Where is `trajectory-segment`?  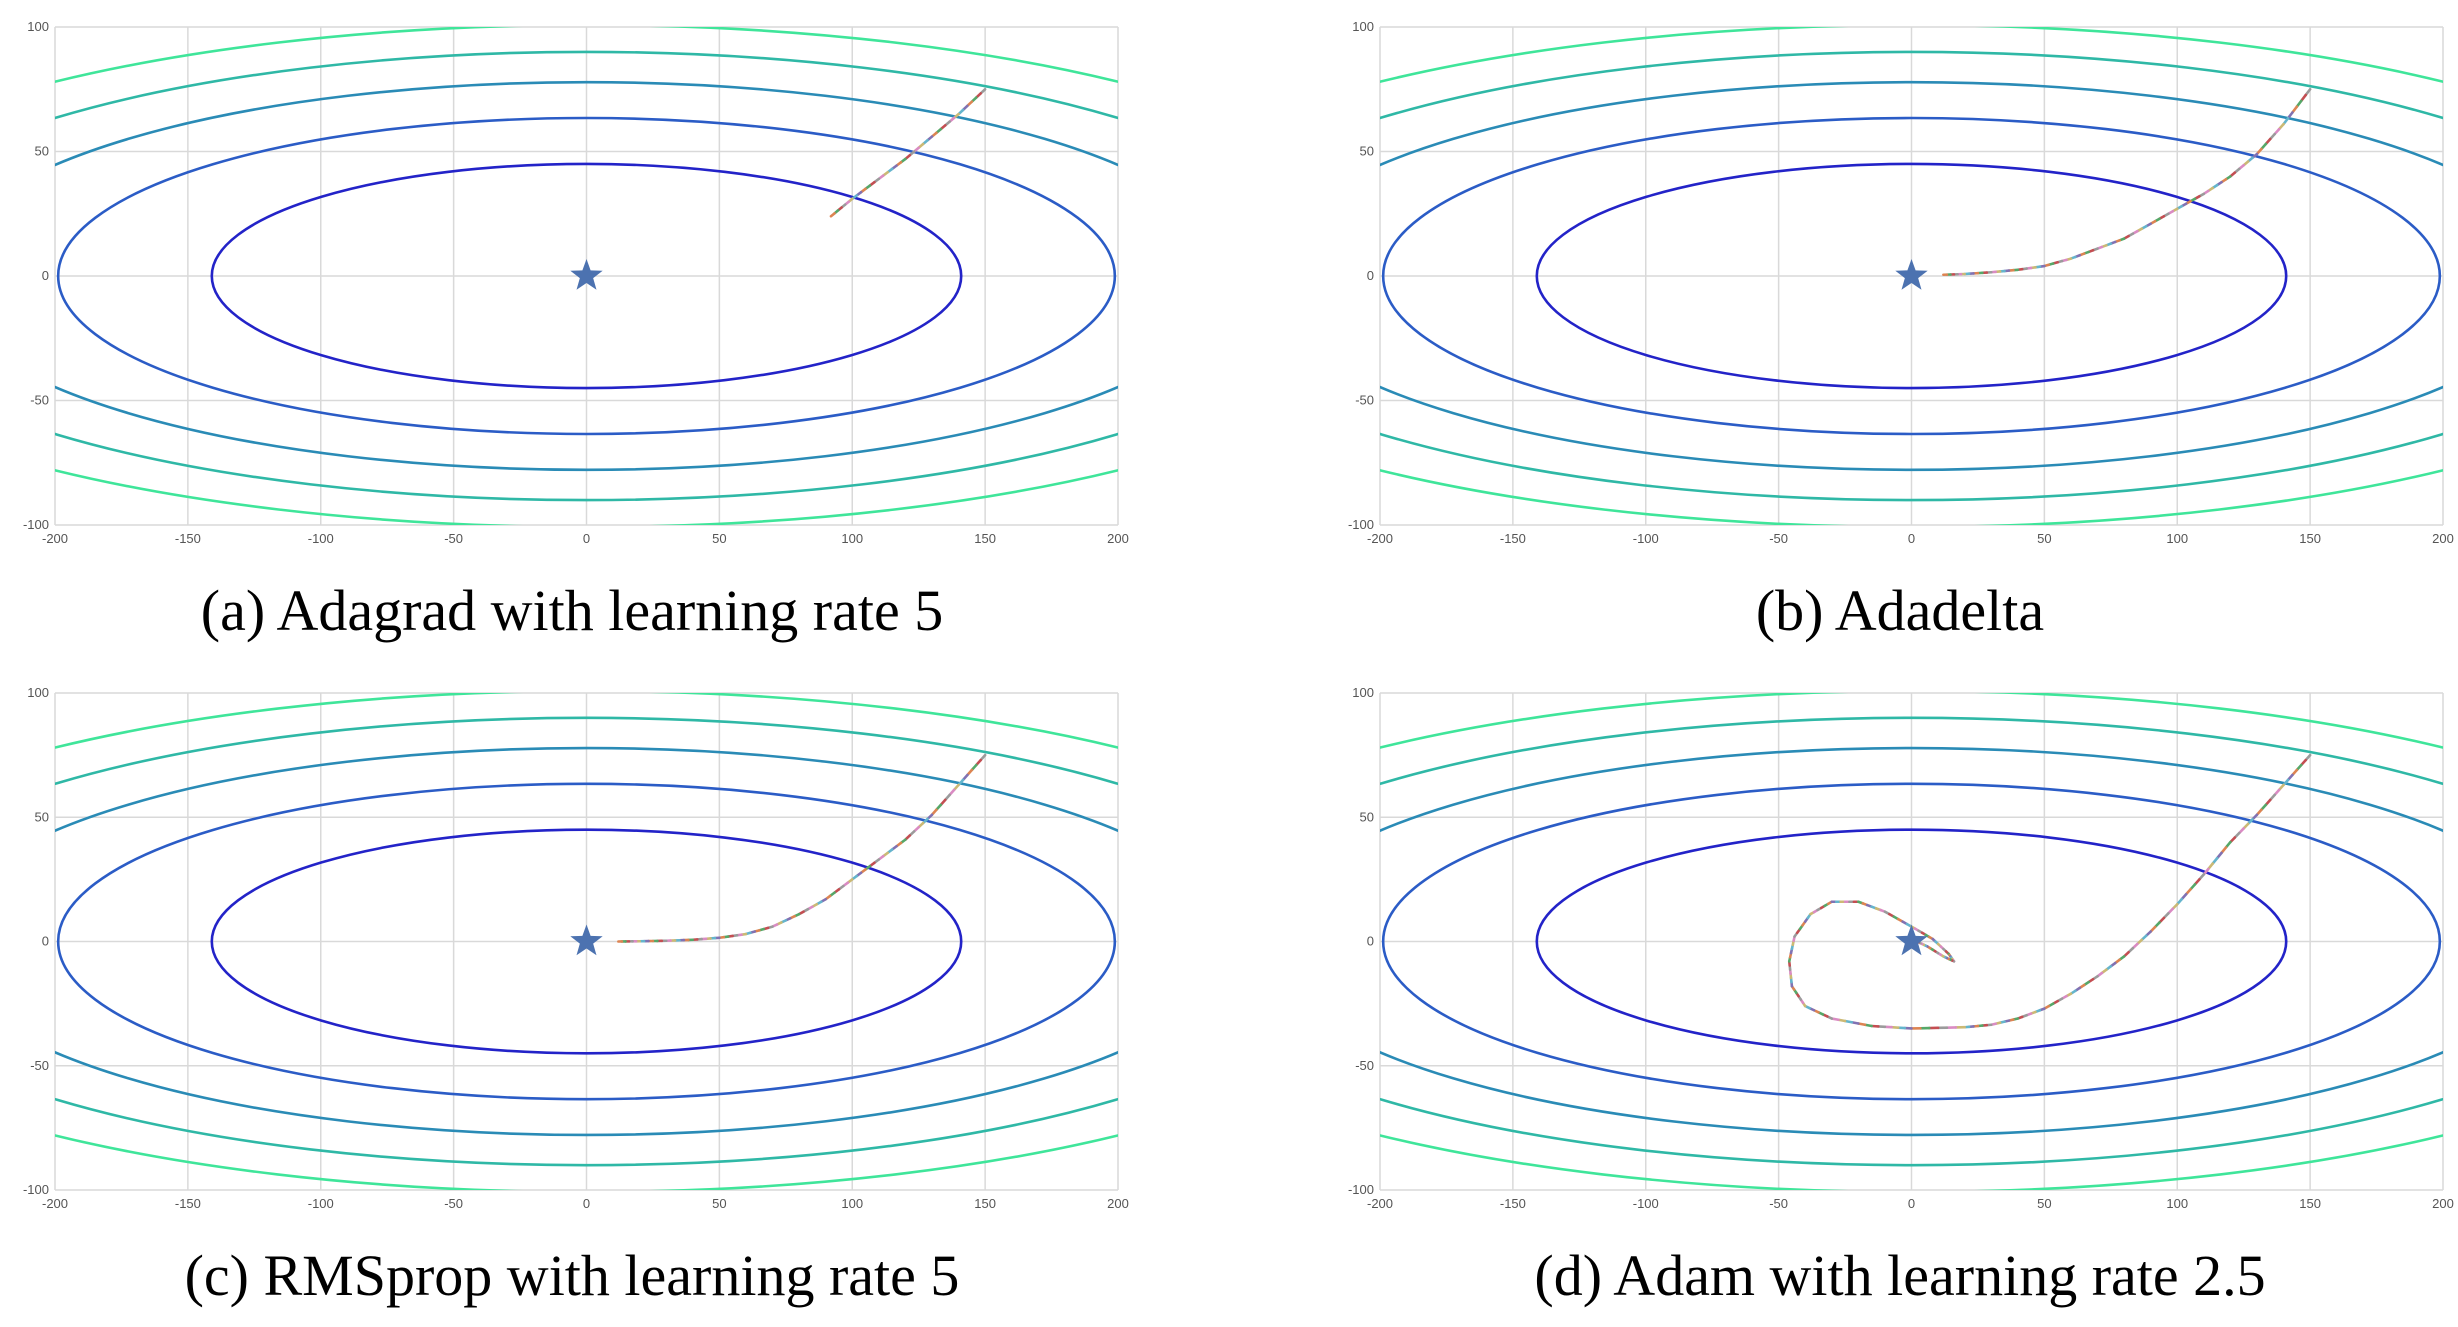
trajectory-segment is located at coordinates (832, 215).